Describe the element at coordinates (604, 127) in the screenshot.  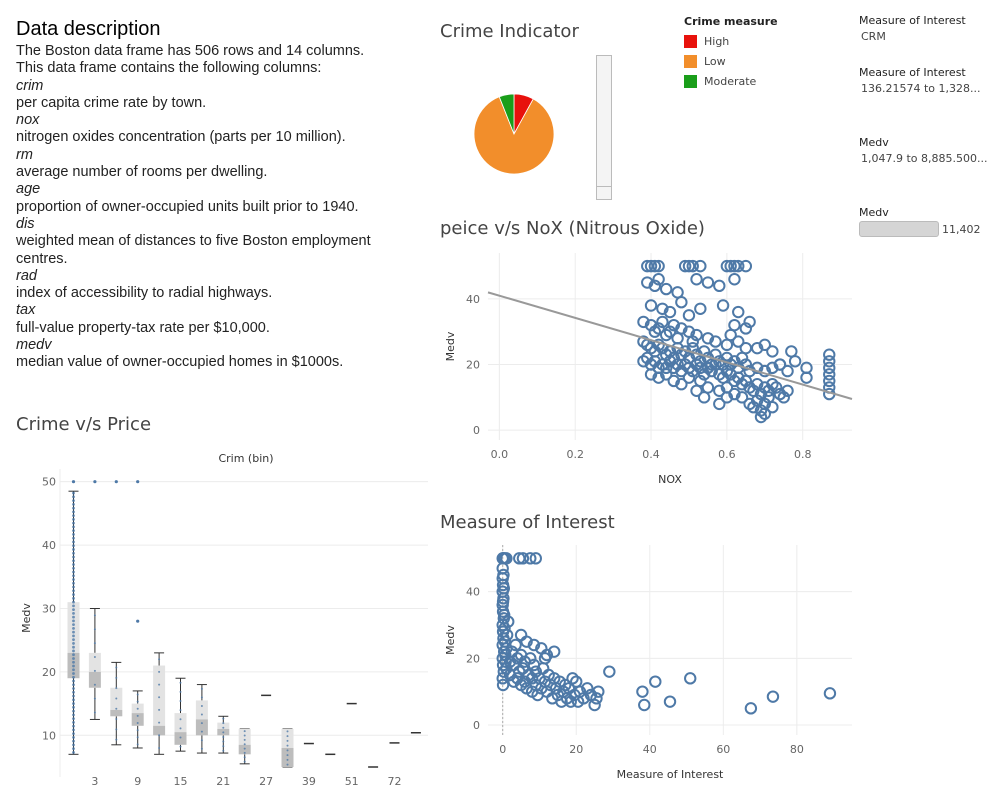
I see `pie-scrollbar` at that location.